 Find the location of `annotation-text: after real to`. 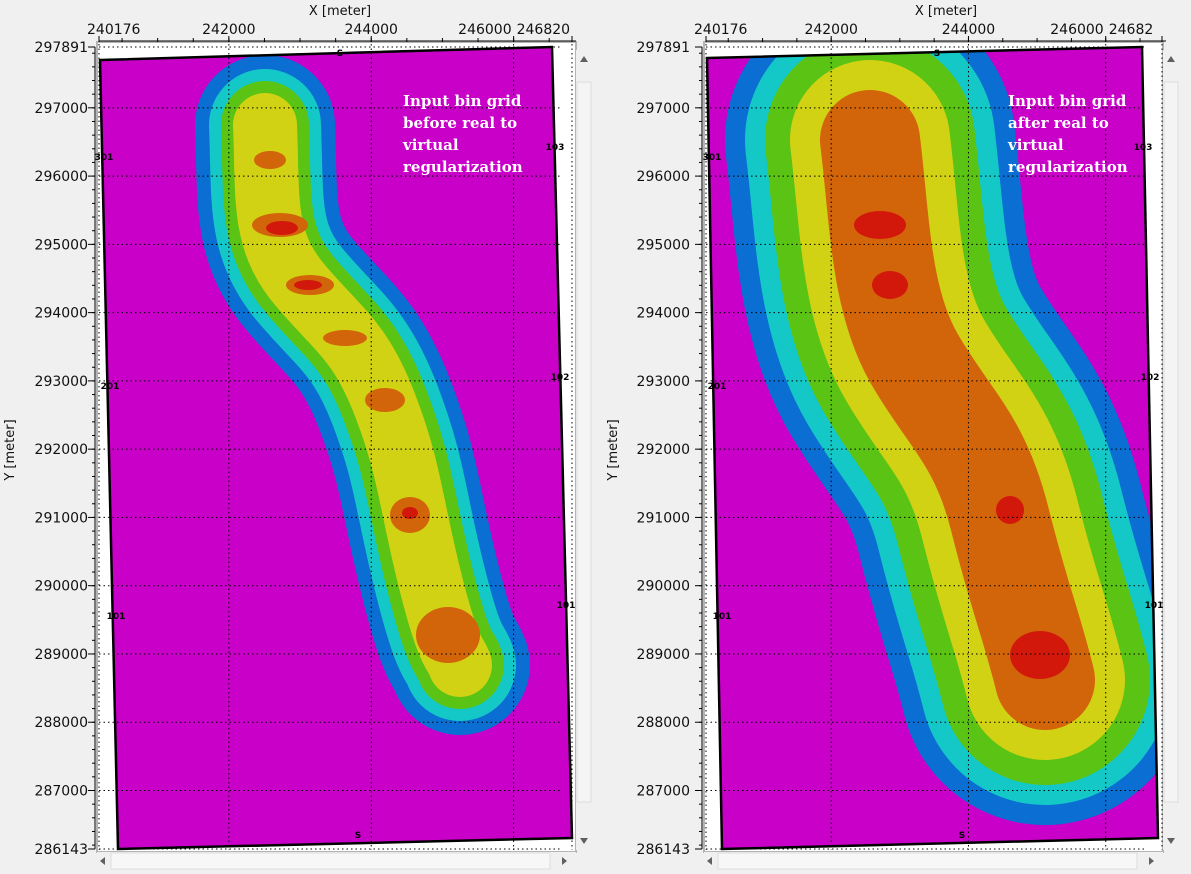

annotation-text: after real to is located at coordinates (1058, 123).